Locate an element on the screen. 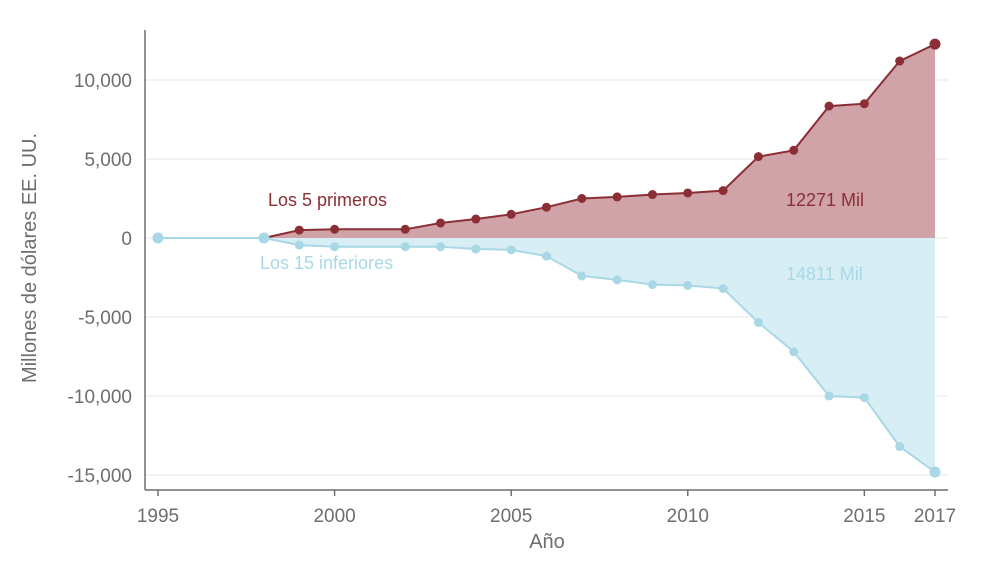 This screenshot has height=568, width=986. y-tick-label: 0 is located at coordinates (126, 239).